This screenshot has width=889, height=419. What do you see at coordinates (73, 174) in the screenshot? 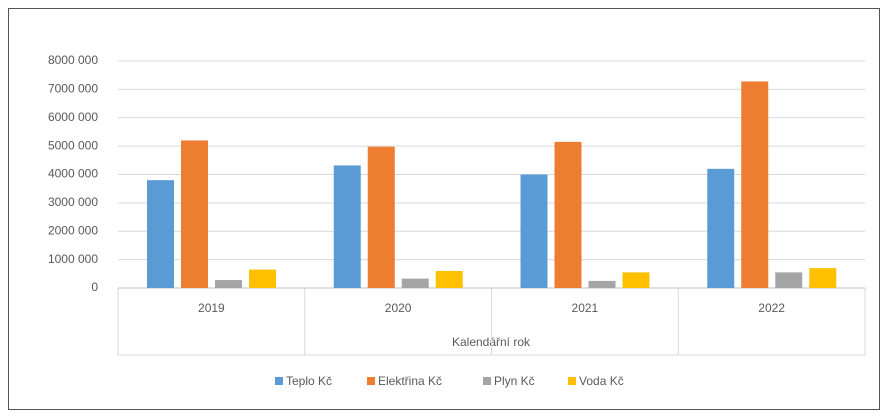
I see `y-tick-label: 4000 000` at bounding box center [73, 174].